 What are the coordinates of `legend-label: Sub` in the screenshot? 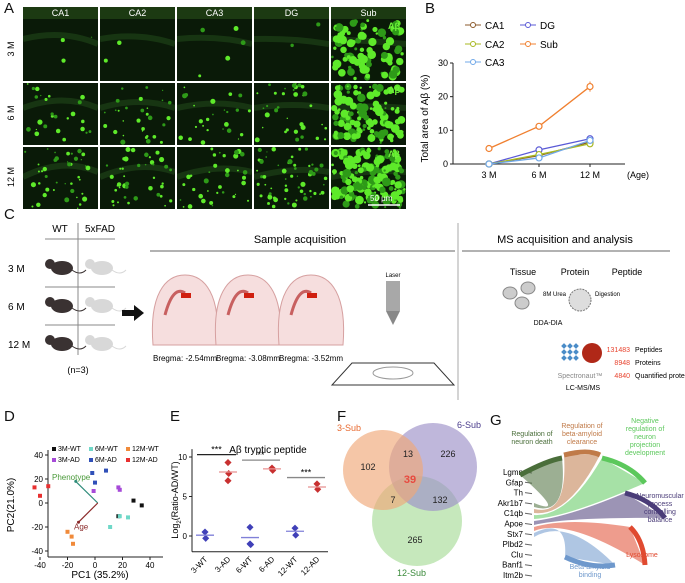 It's located at (549, 45).